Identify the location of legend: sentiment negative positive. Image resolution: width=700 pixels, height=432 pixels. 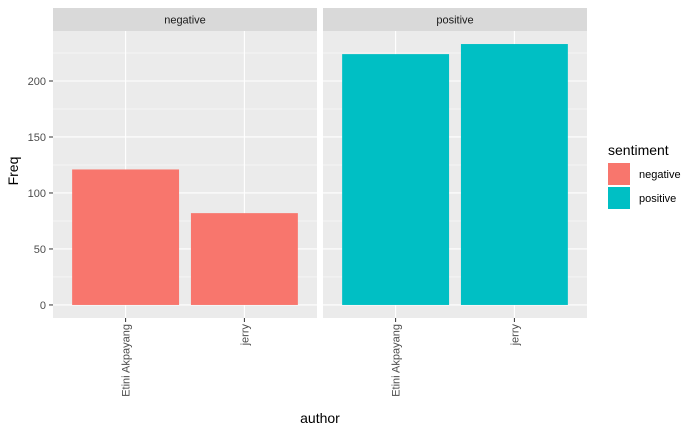
(644, 175).